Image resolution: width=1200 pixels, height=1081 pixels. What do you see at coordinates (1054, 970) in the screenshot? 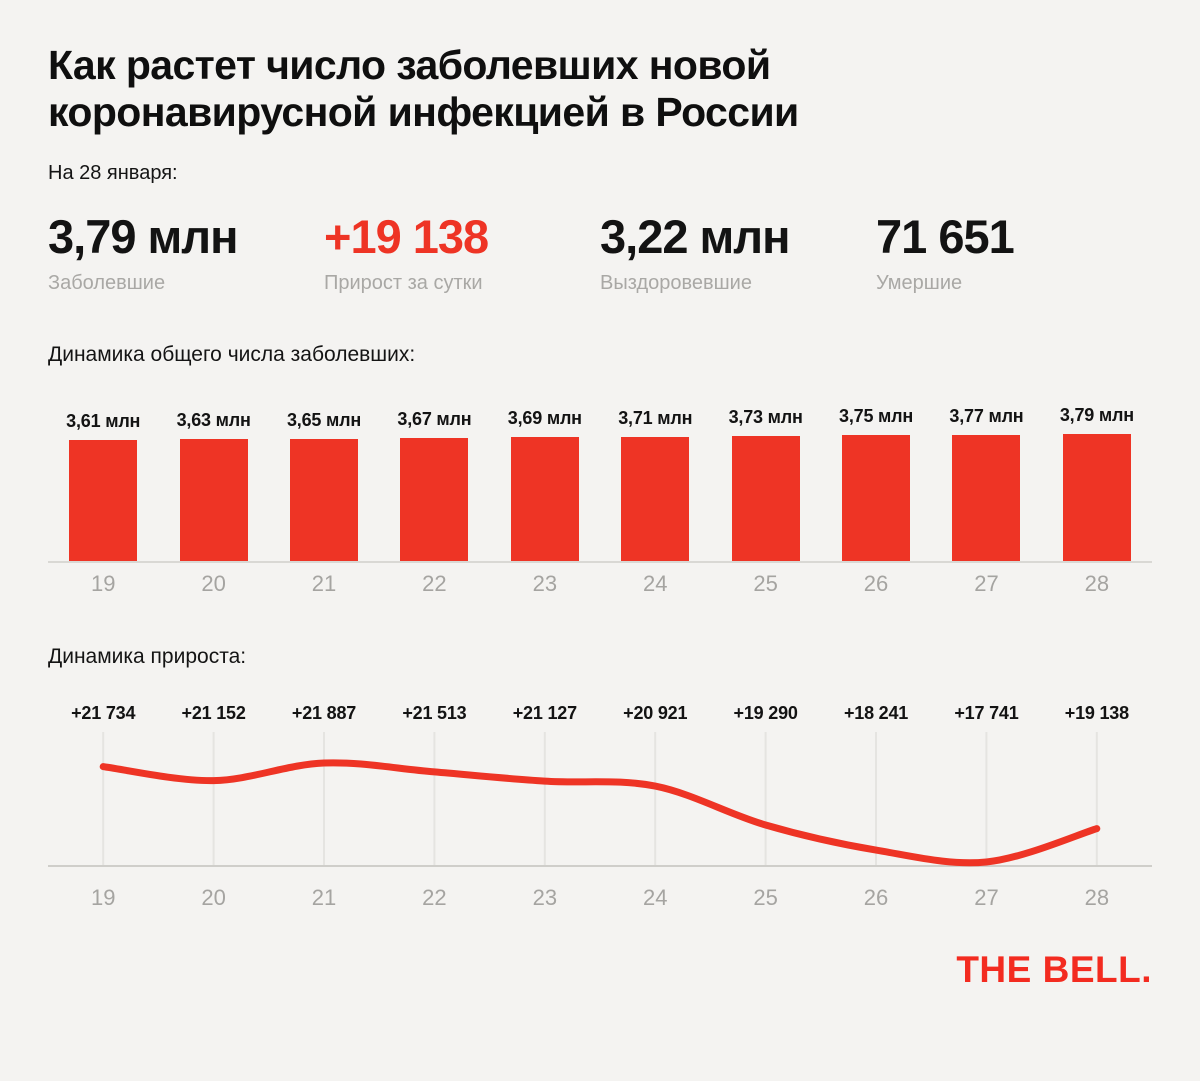
I see `the-bell-logo: THE BELL.` at bounding box center [1054, 970].